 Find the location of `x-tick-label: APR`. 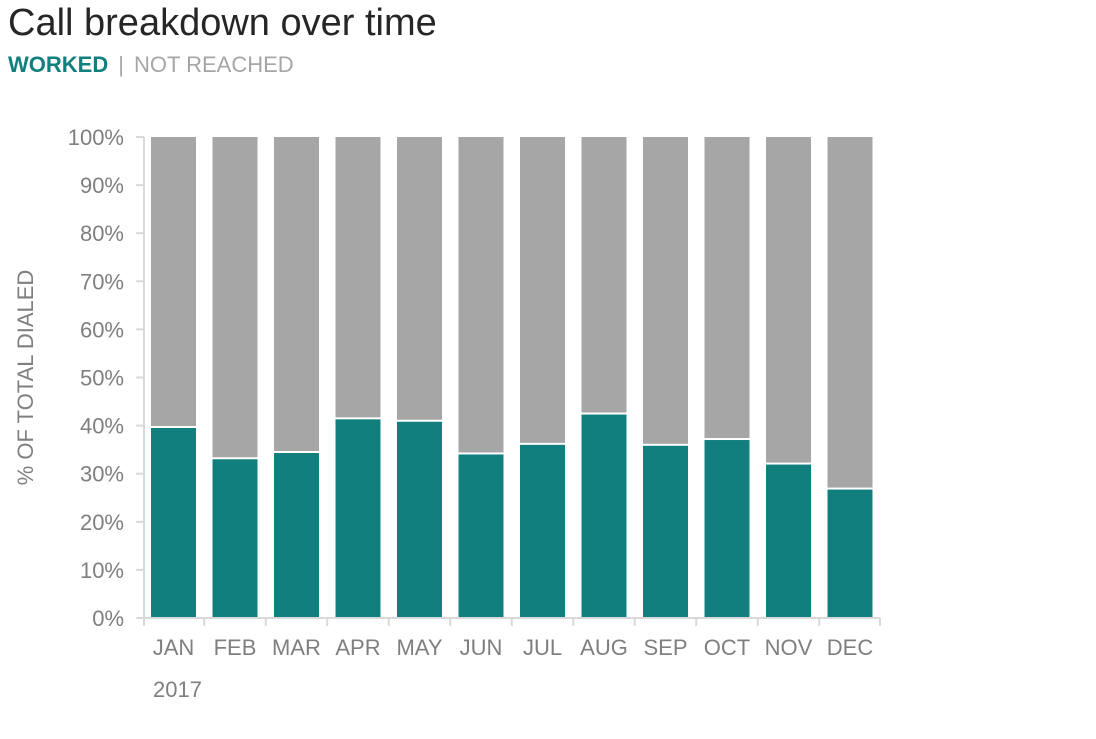

x-tick-label: APR is located at coordinates (357, 647).